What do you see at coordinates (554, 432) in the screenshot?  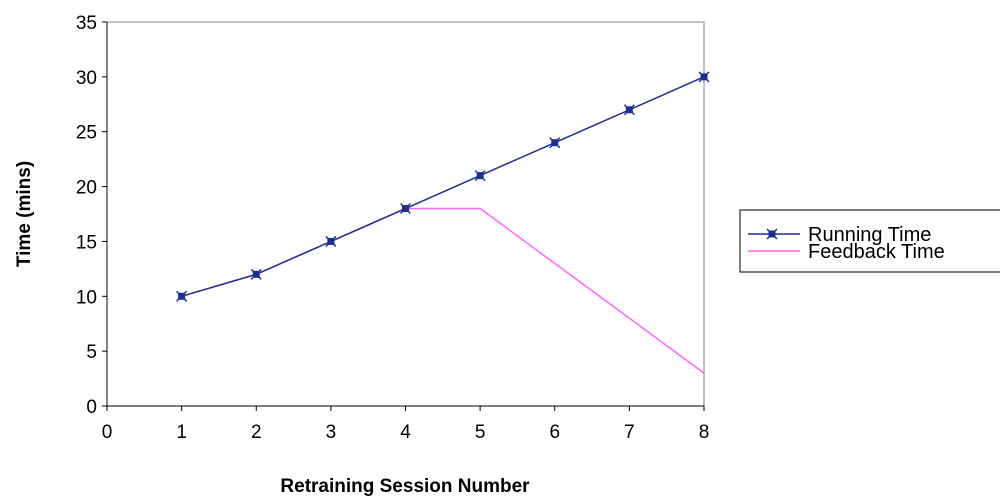 I see `x-tick-label: 6` at bounding box center [554, 432].